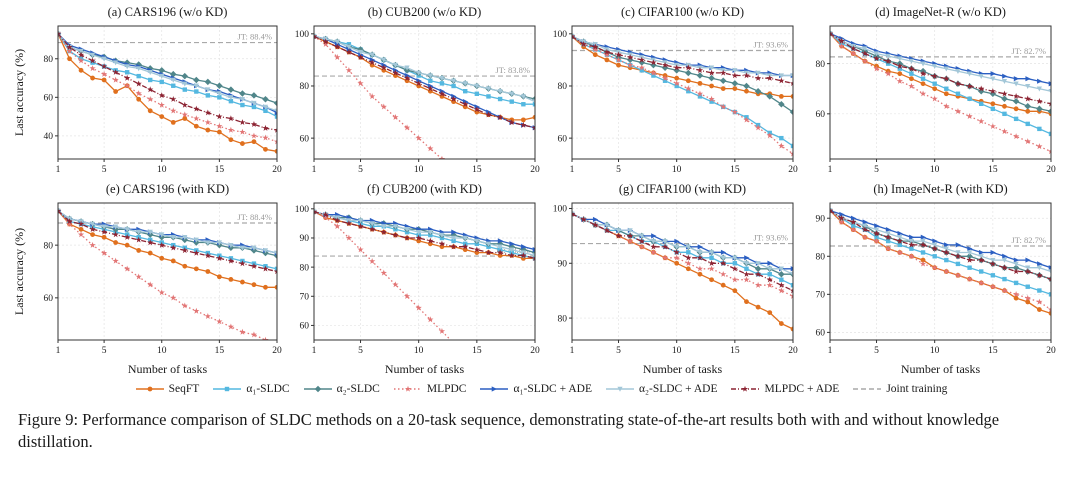  I want to click on legend-item-a2-sldc: α₂-SLDC, so click(341, 389).